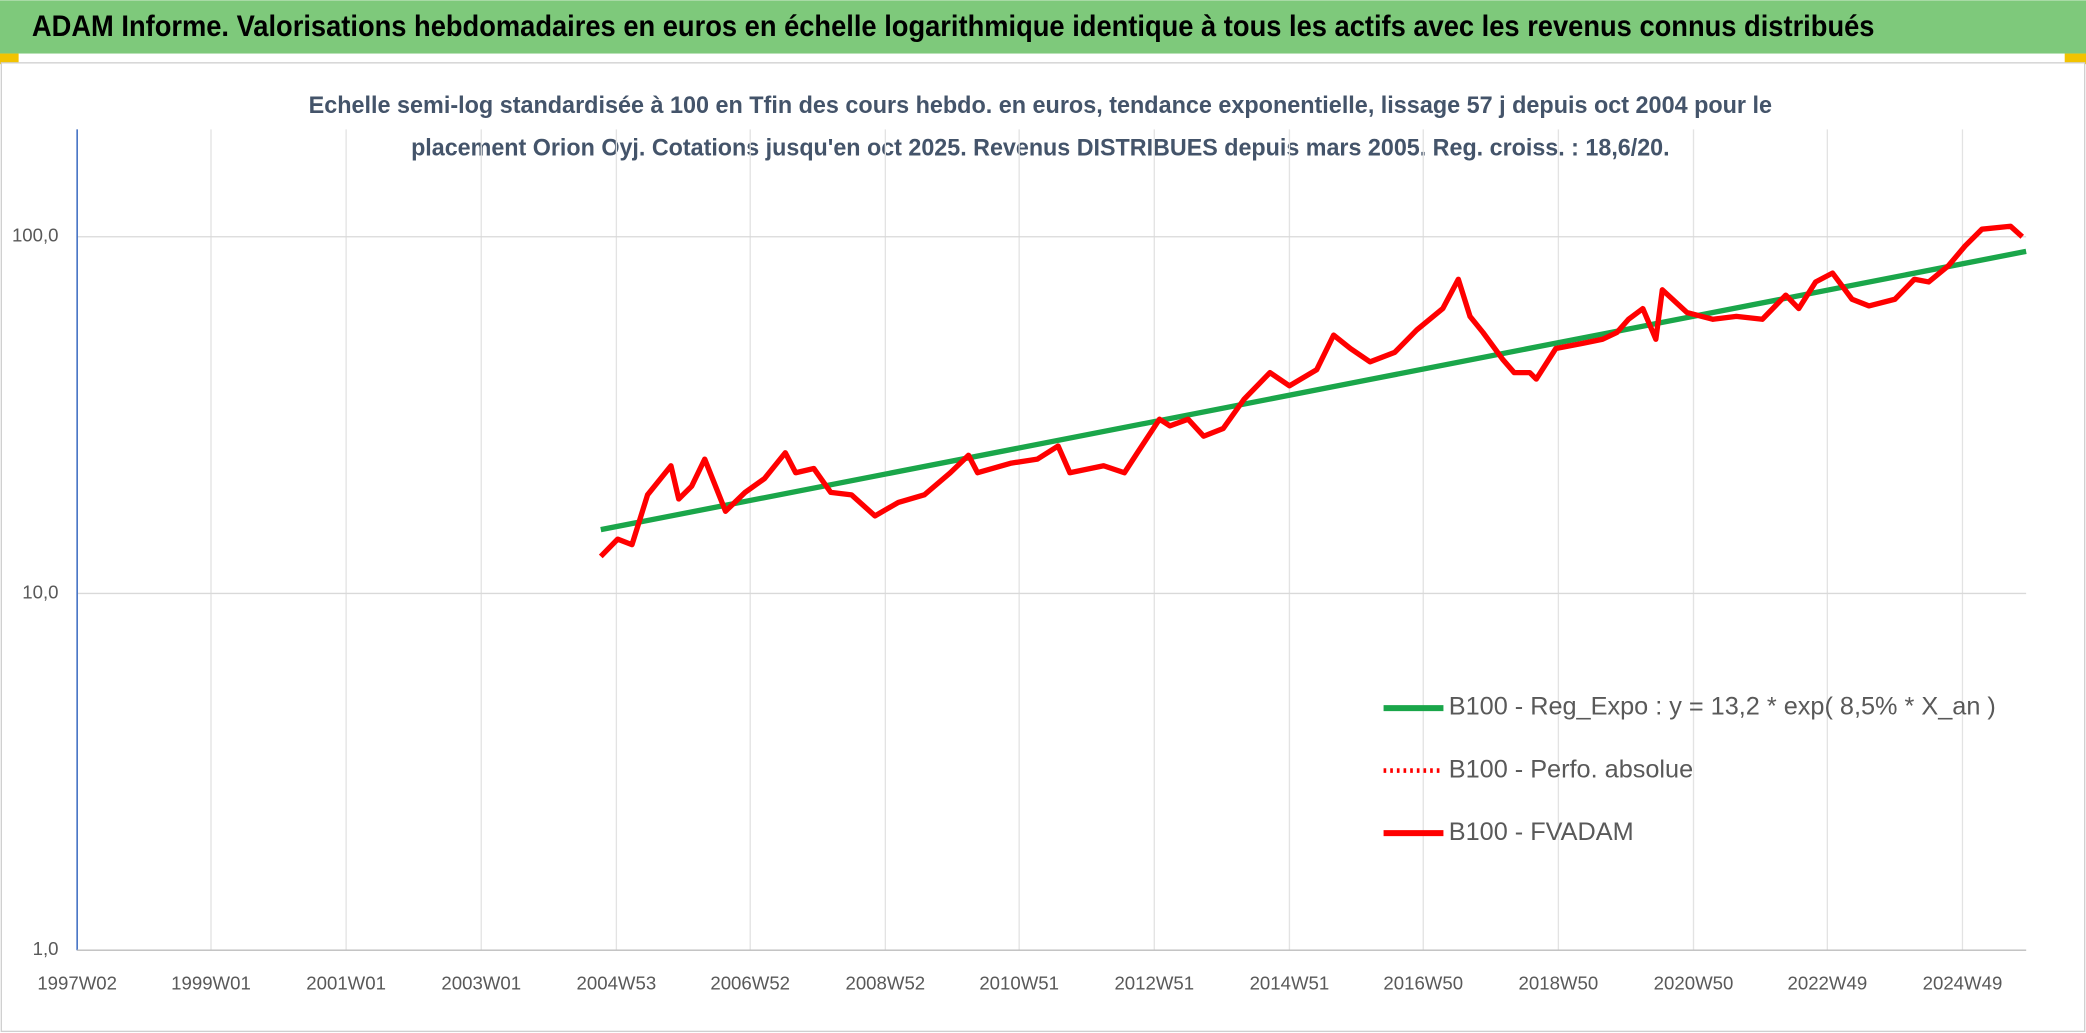 Image resolution: width=2086 pixels, height=1033 pixels. I want to click on x-tick-label: 2012W51, so click(1154, 983).